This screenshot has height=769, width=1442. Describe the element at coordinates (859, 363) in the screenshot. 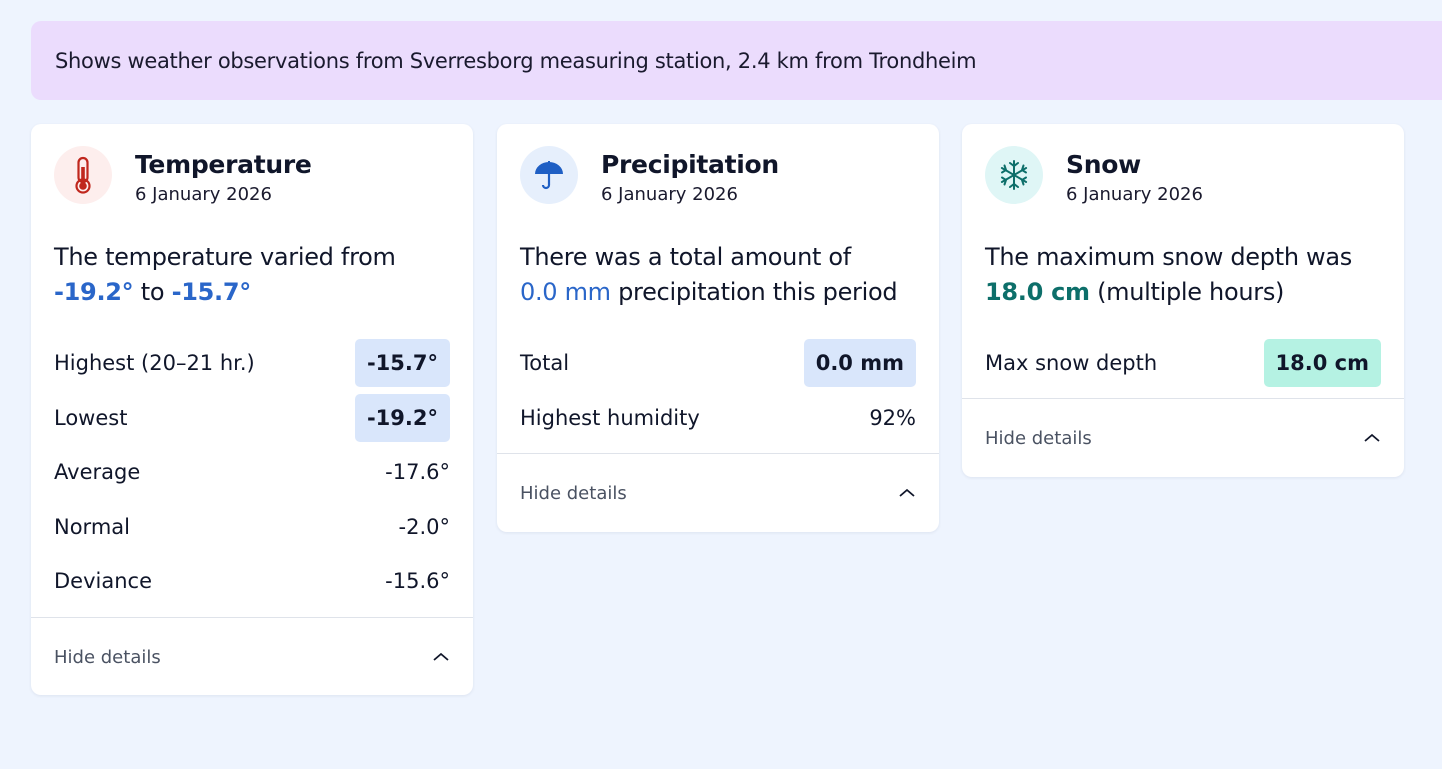

I see `row-value-highlight: 0.0 mm` at that location.